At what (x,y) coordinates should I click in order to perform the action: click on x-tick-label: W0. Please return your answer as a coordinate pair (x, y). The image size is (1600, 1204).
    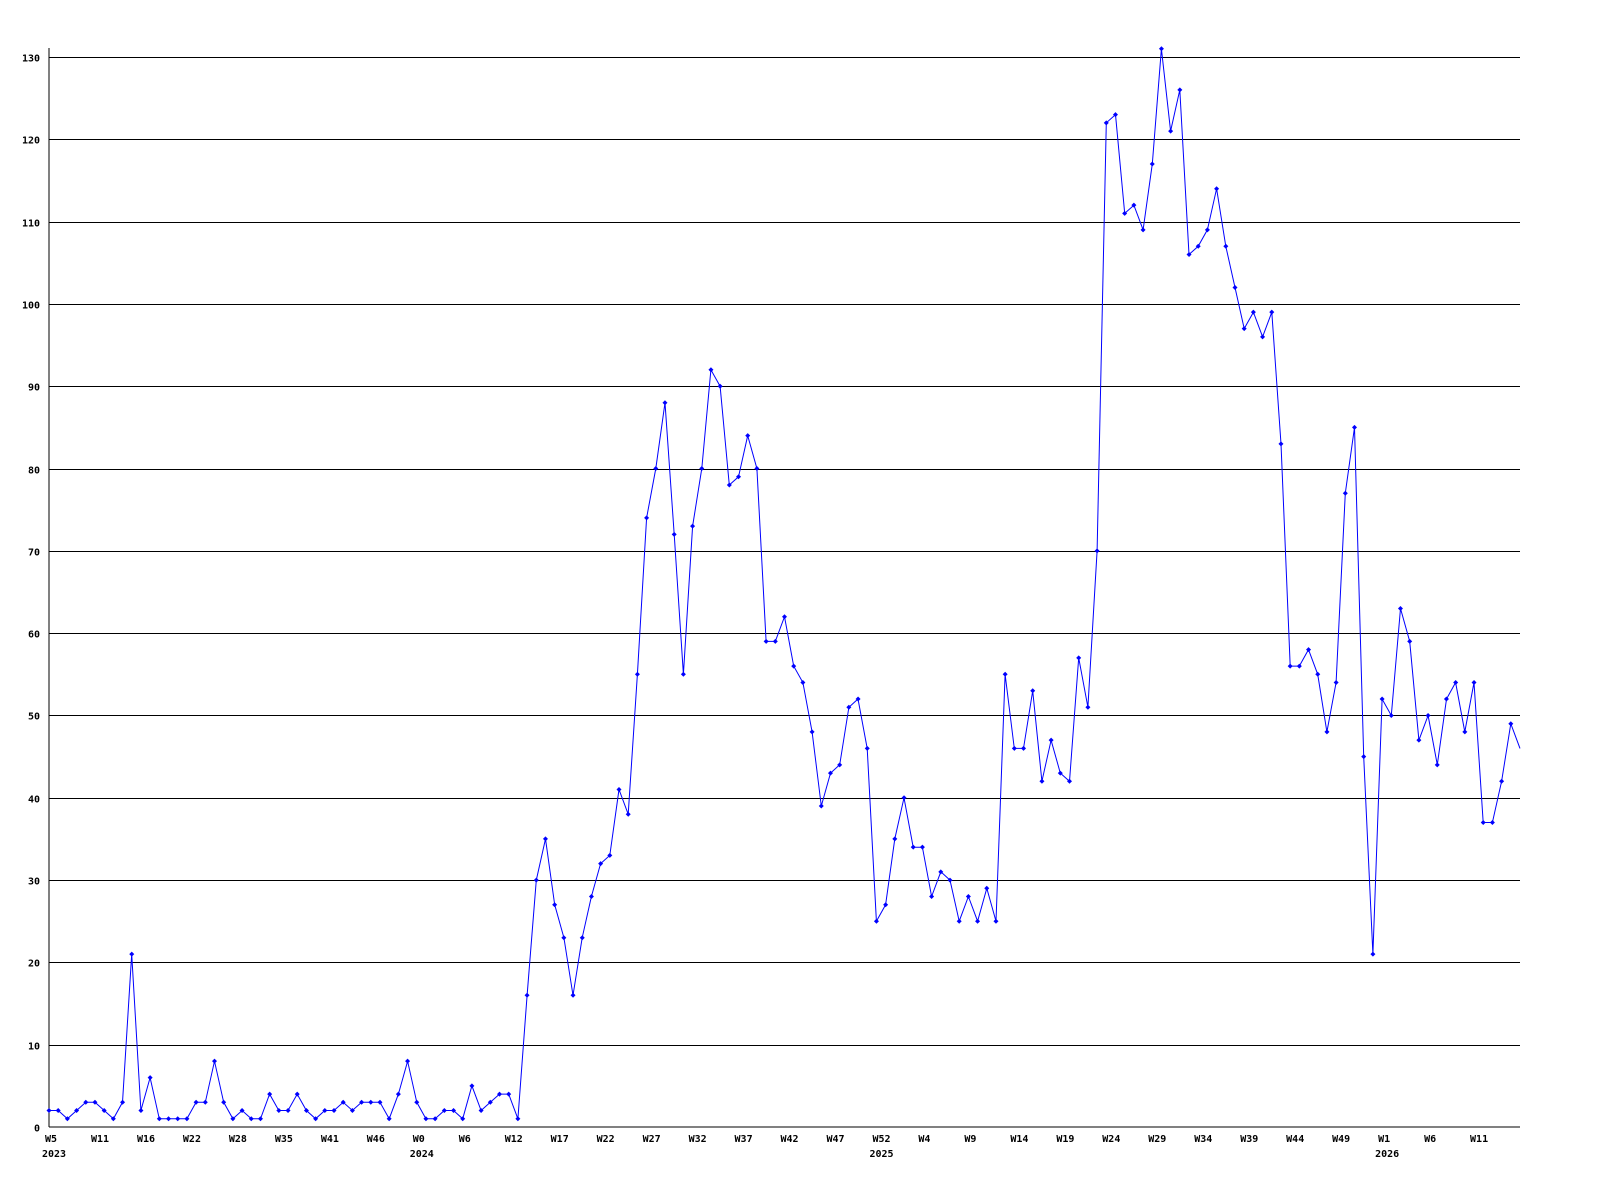
    Looking at the image, I should click on (419, 1139).